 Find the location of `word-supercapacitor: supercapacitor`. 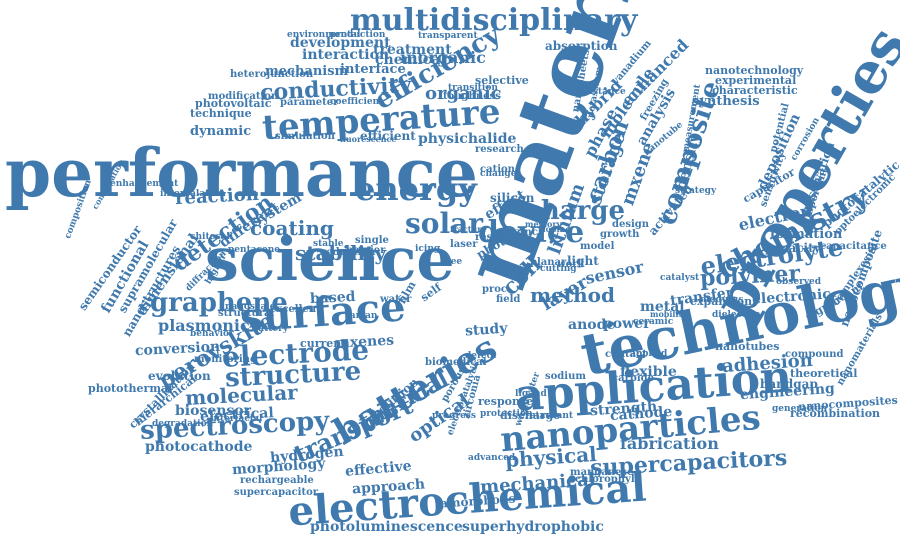

word-supercapacitor: supercapacitor is located at coordinates (276, 492).